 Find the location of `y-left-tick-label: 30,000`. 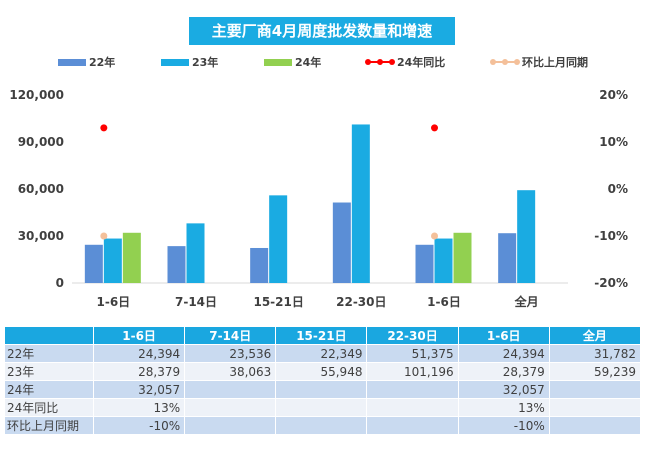

y-left-tick-label: 30,000 is located at coordinates (41, 236).